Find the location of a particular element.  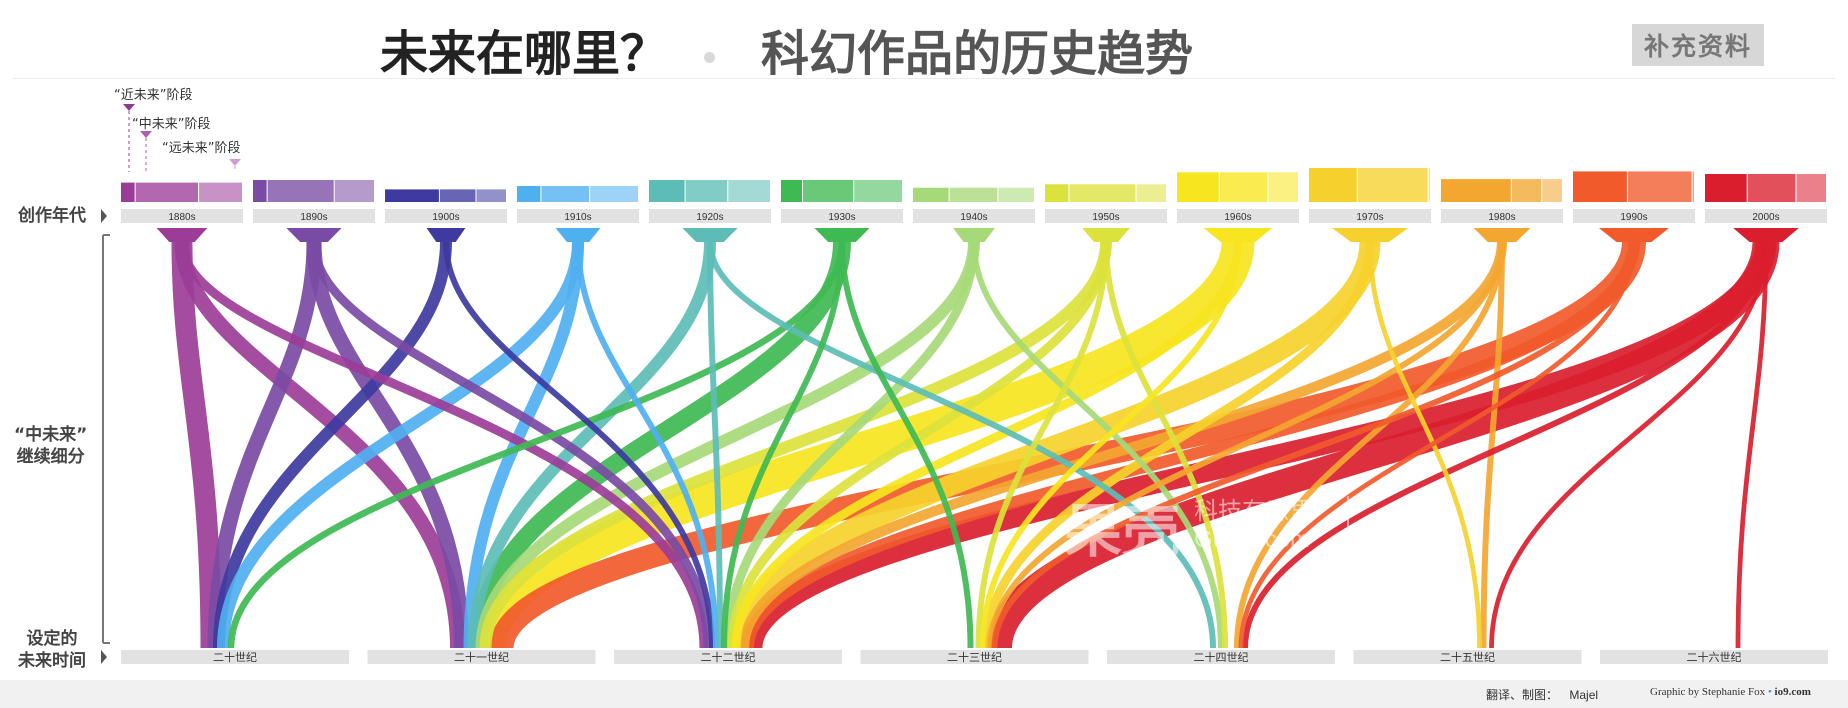

flow-1920s-22c is located at coordinates (591, 445).